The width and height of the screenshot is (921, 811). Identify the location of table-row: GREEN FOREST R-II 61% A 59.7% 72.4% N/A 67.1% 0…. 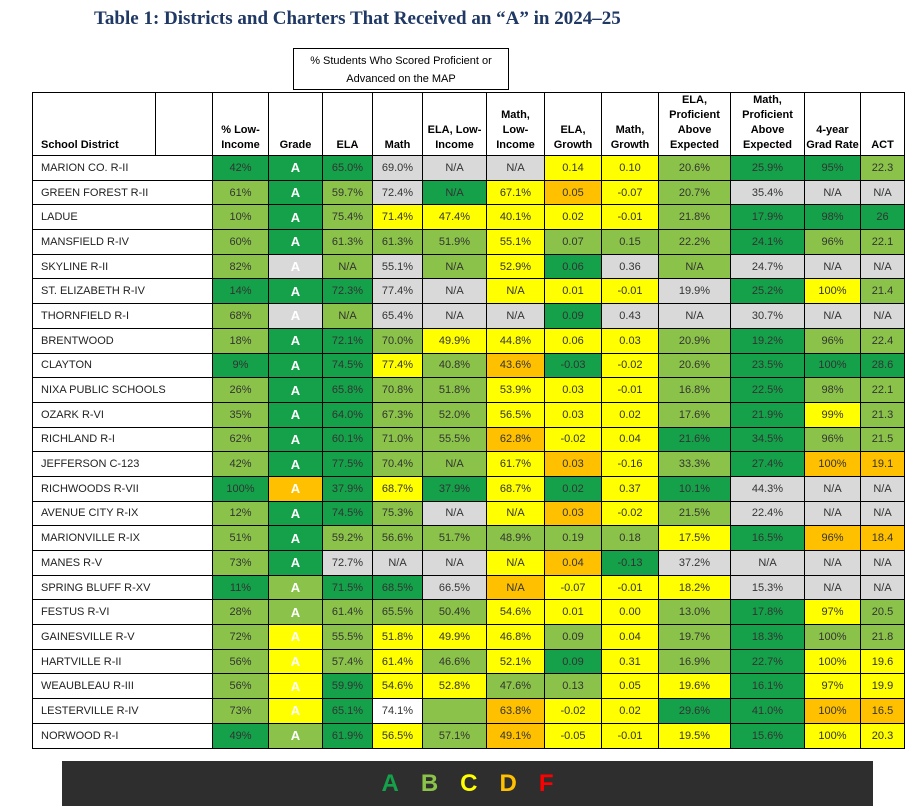
(468, 192).